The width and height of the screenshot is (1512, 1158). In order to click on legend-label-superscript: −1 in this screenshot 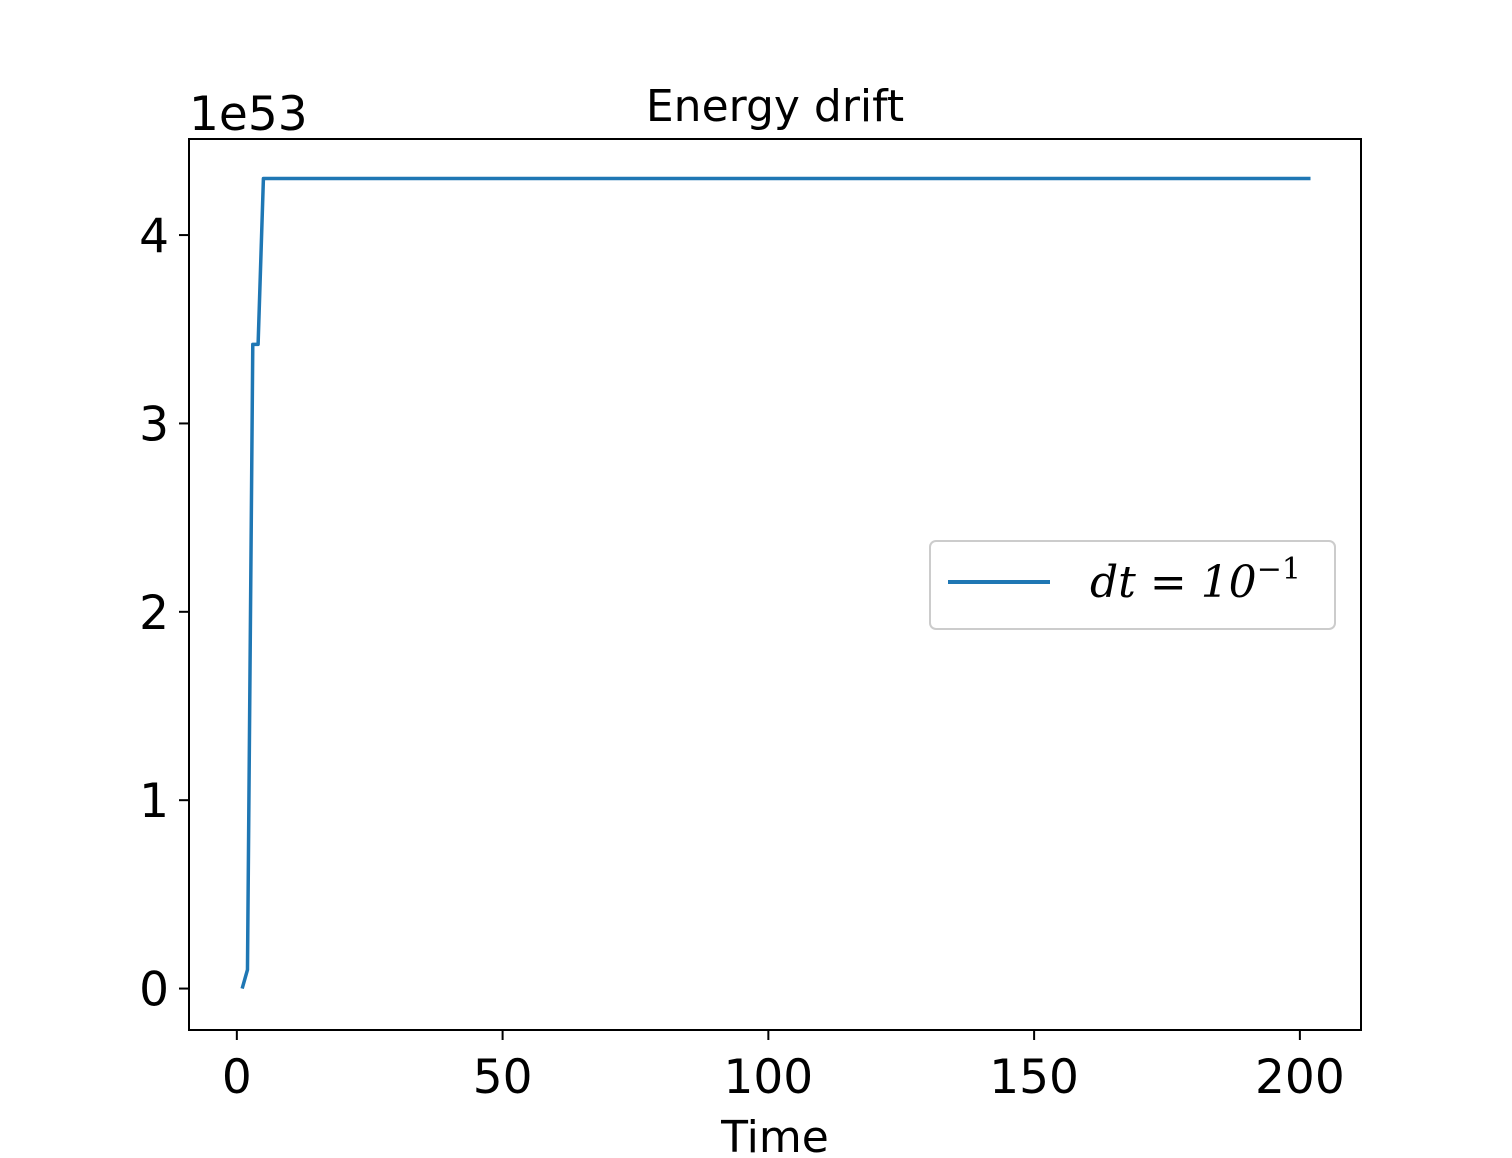, I will do `click(1279, 569)`.